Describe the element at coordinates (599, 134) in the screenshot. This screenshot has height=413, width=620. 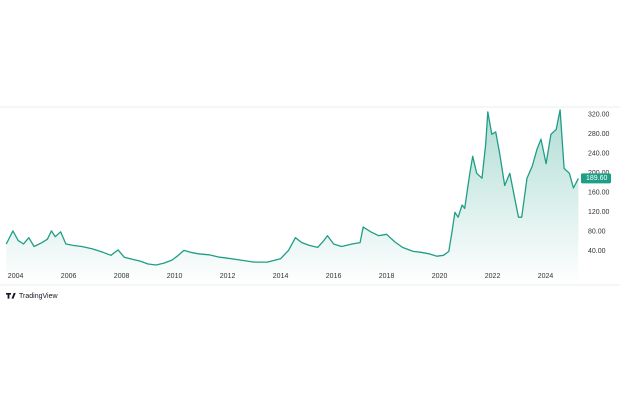
I see `y-tick-label: 280.00` at that location.